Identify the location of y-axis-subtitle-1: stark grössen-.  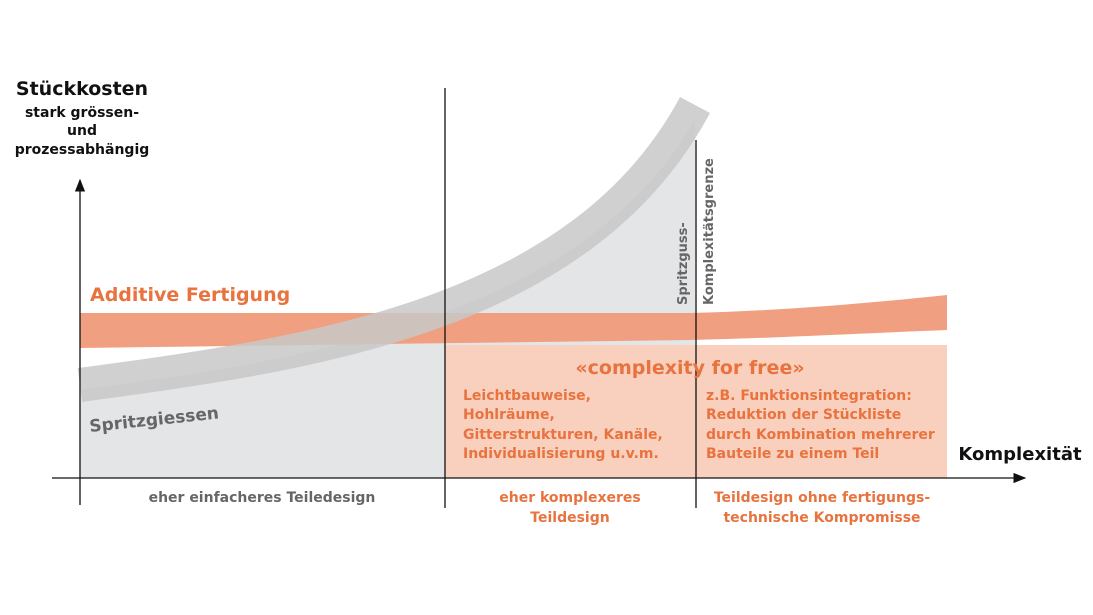
(82, 113).